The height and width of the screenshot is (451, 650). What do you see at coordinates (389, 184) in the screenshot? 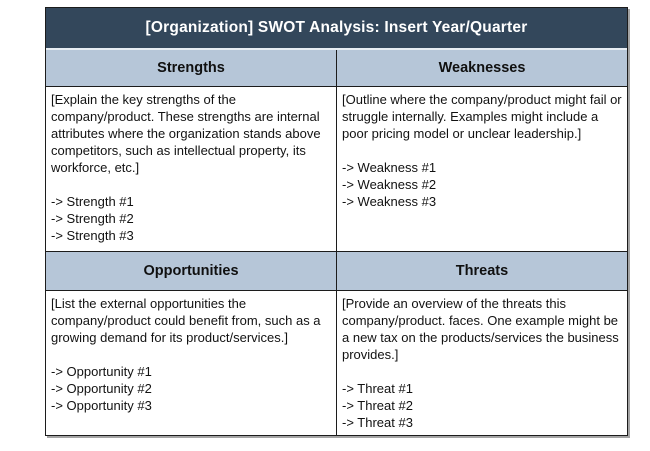
I see `weaknesses-item-2: -> Weakness #2` at bounding box center [389, 184].